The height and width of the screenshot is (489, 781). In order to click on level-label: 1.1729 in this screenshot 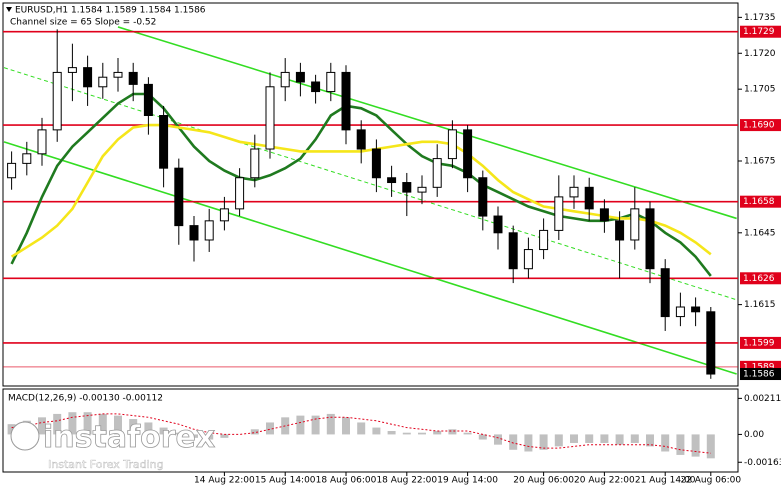, I will do `click(759, 32)`.